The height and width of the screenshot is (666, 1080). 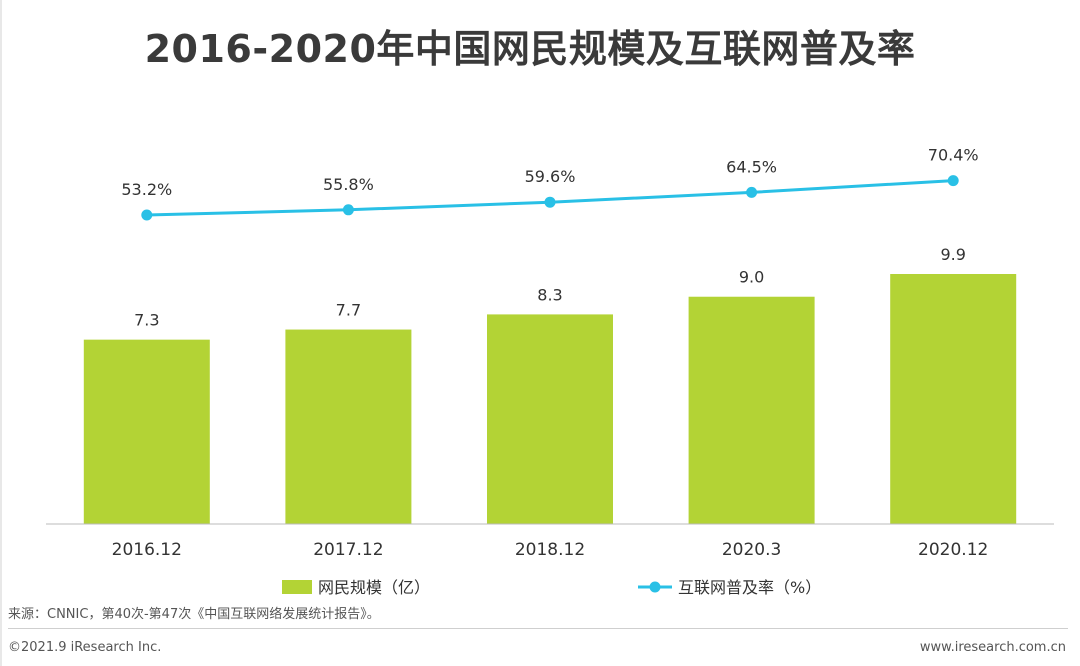 I want to click on footer-divider, so click(x=538, y=628).